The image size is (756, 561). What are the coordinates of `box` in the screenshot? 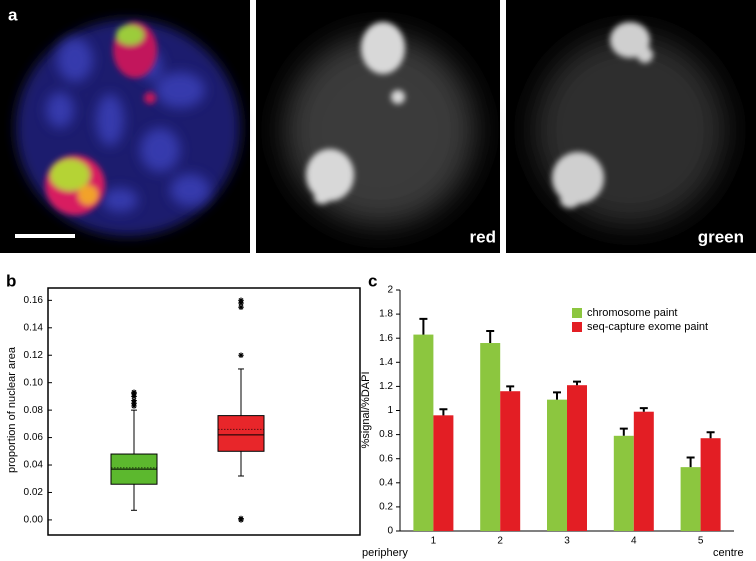 It's located at (241, 433).